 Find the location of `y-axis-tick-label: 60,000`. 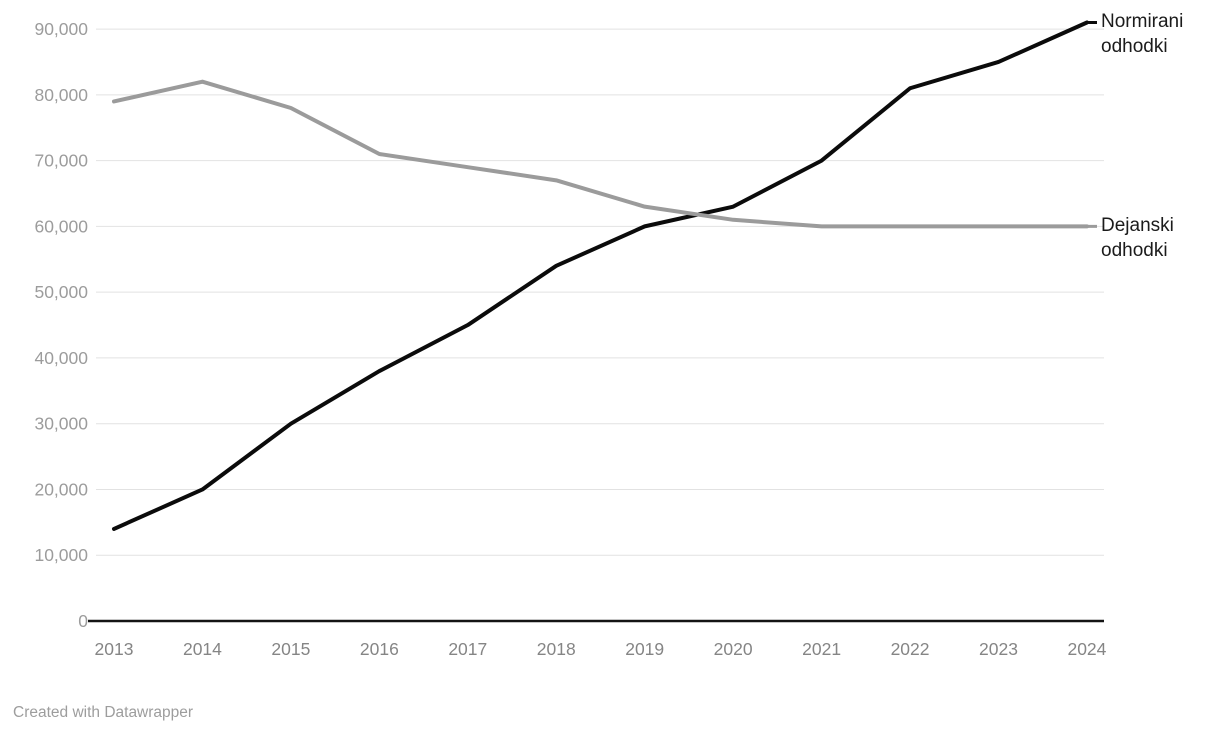

y-axis-tick-label: 60,000 is located at coordinates (61, 226).